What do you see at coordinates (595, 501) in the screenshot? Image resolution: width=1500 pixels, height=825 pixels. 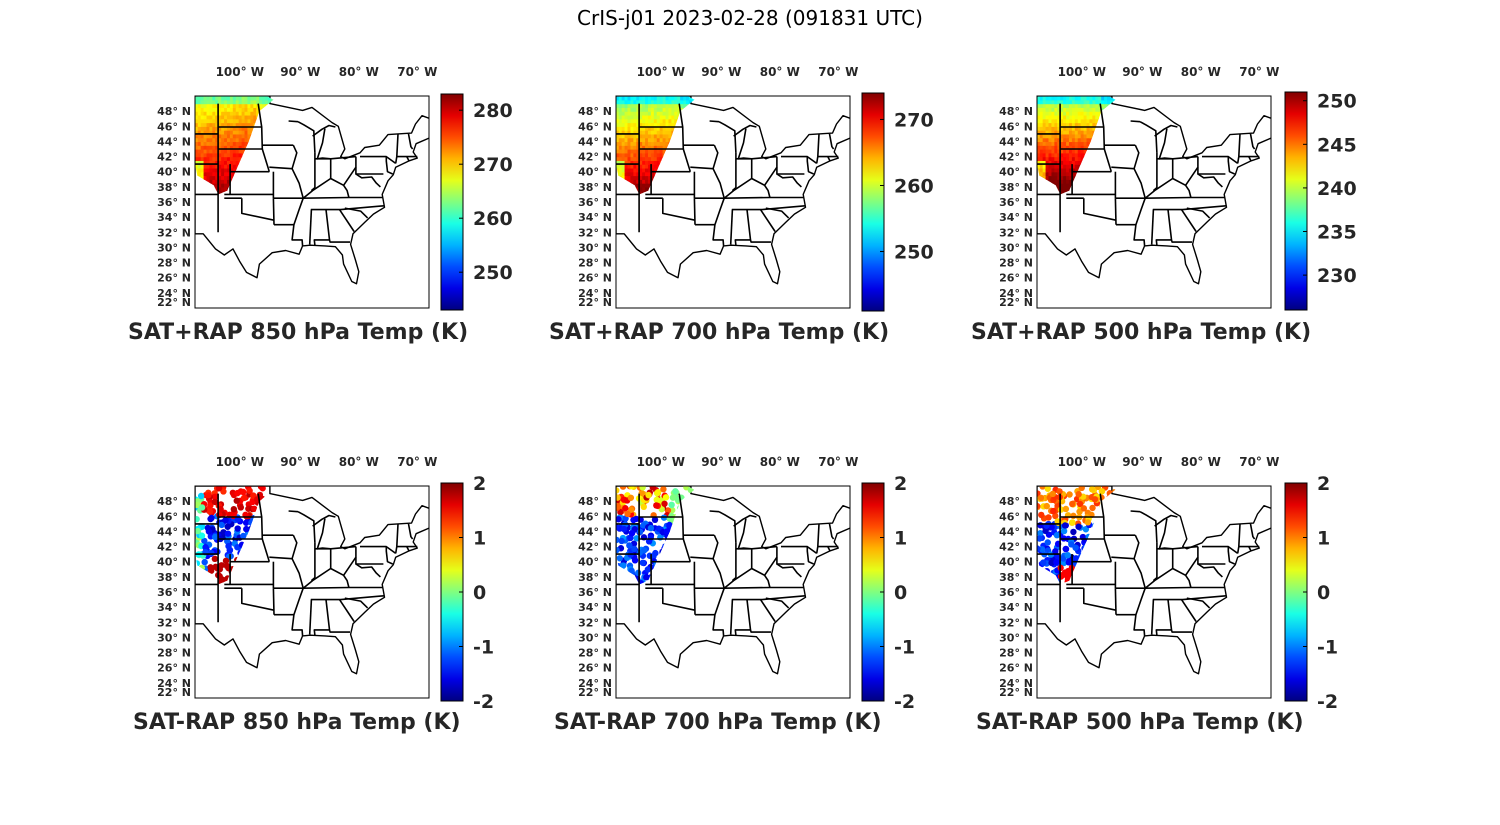 I see `lat-tick-label: 48° N` at bounding box center [595, 501].